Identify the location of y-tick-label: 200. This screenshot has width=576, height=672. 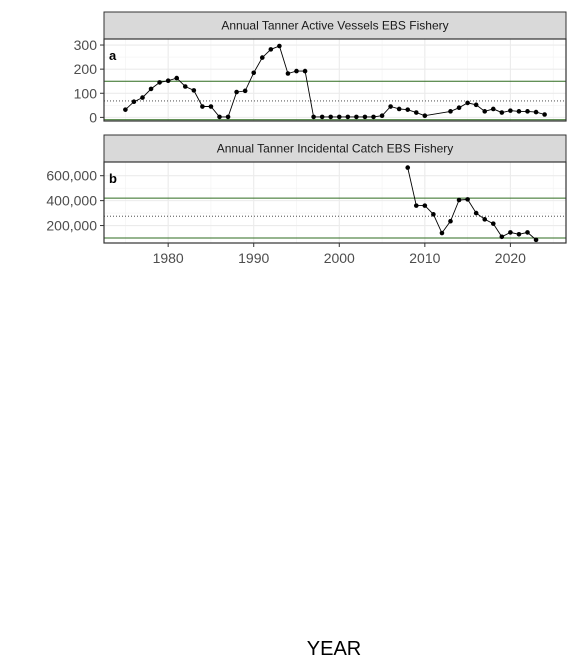
(86, 69).